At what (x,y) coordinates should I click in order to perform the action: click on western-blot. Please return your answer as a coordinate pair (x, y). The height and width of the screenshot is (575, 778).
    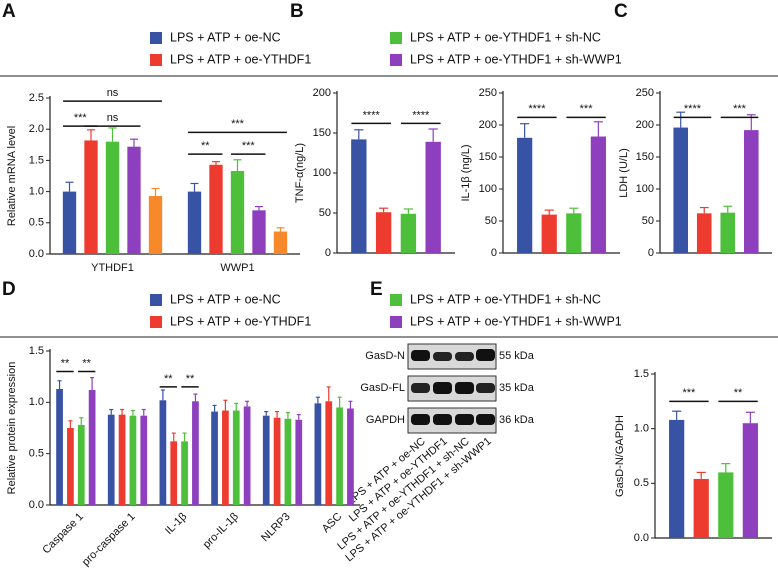
    Looking at the image, I should click on (452, 388).